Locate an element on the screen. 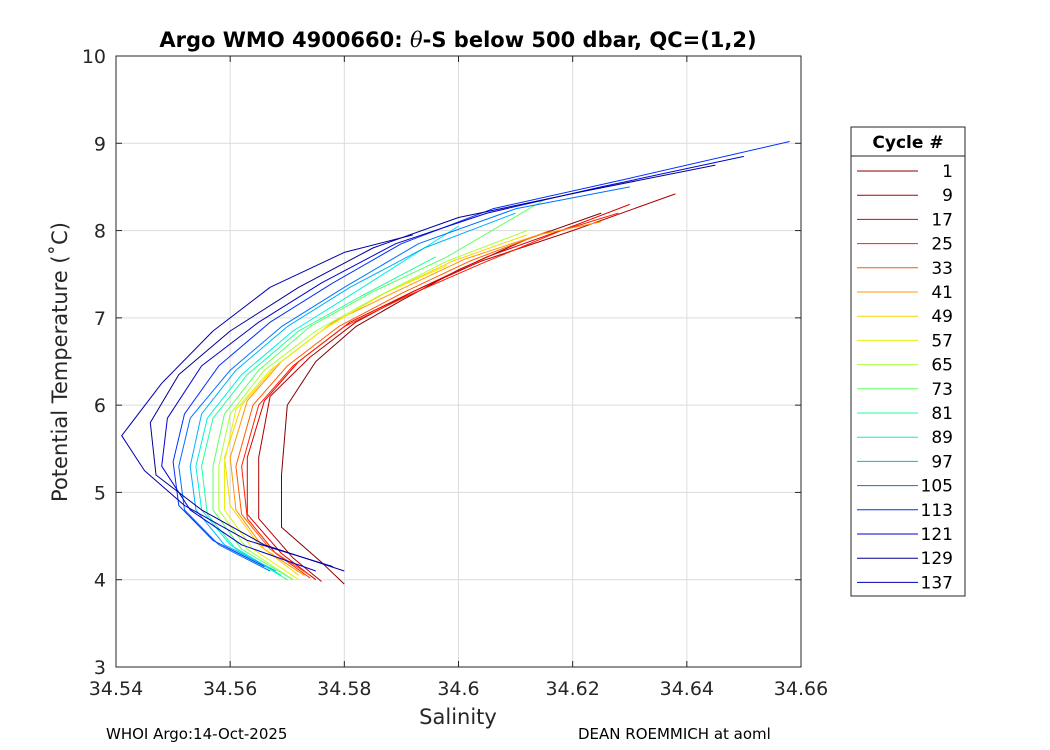 The width and height of the screenshot is (1050, 750). legend-box is located at coordinates (908, 361).